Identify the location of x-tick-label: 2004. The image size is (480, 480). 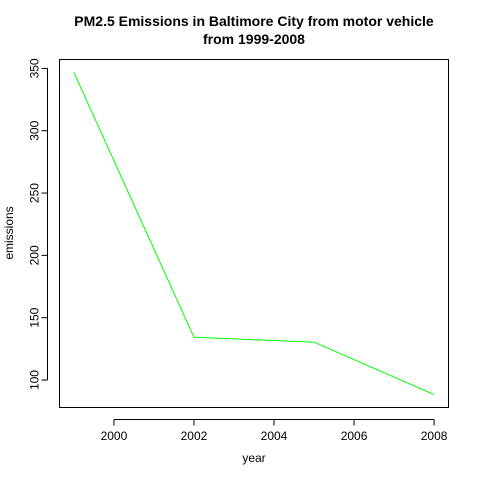
(274, 436).